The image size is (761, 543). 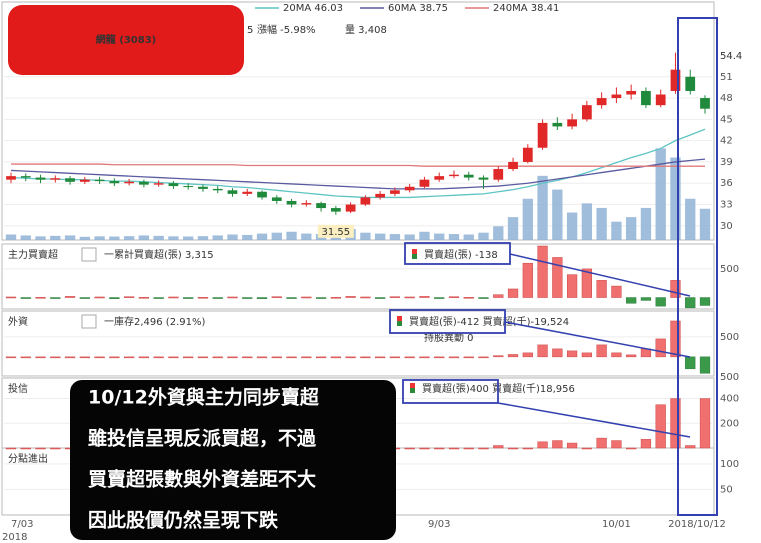 What do you see at coordinates (616, 524) in the screenshot?
I see `x-tick-label: 10/01` at bounding box center [616, 524].